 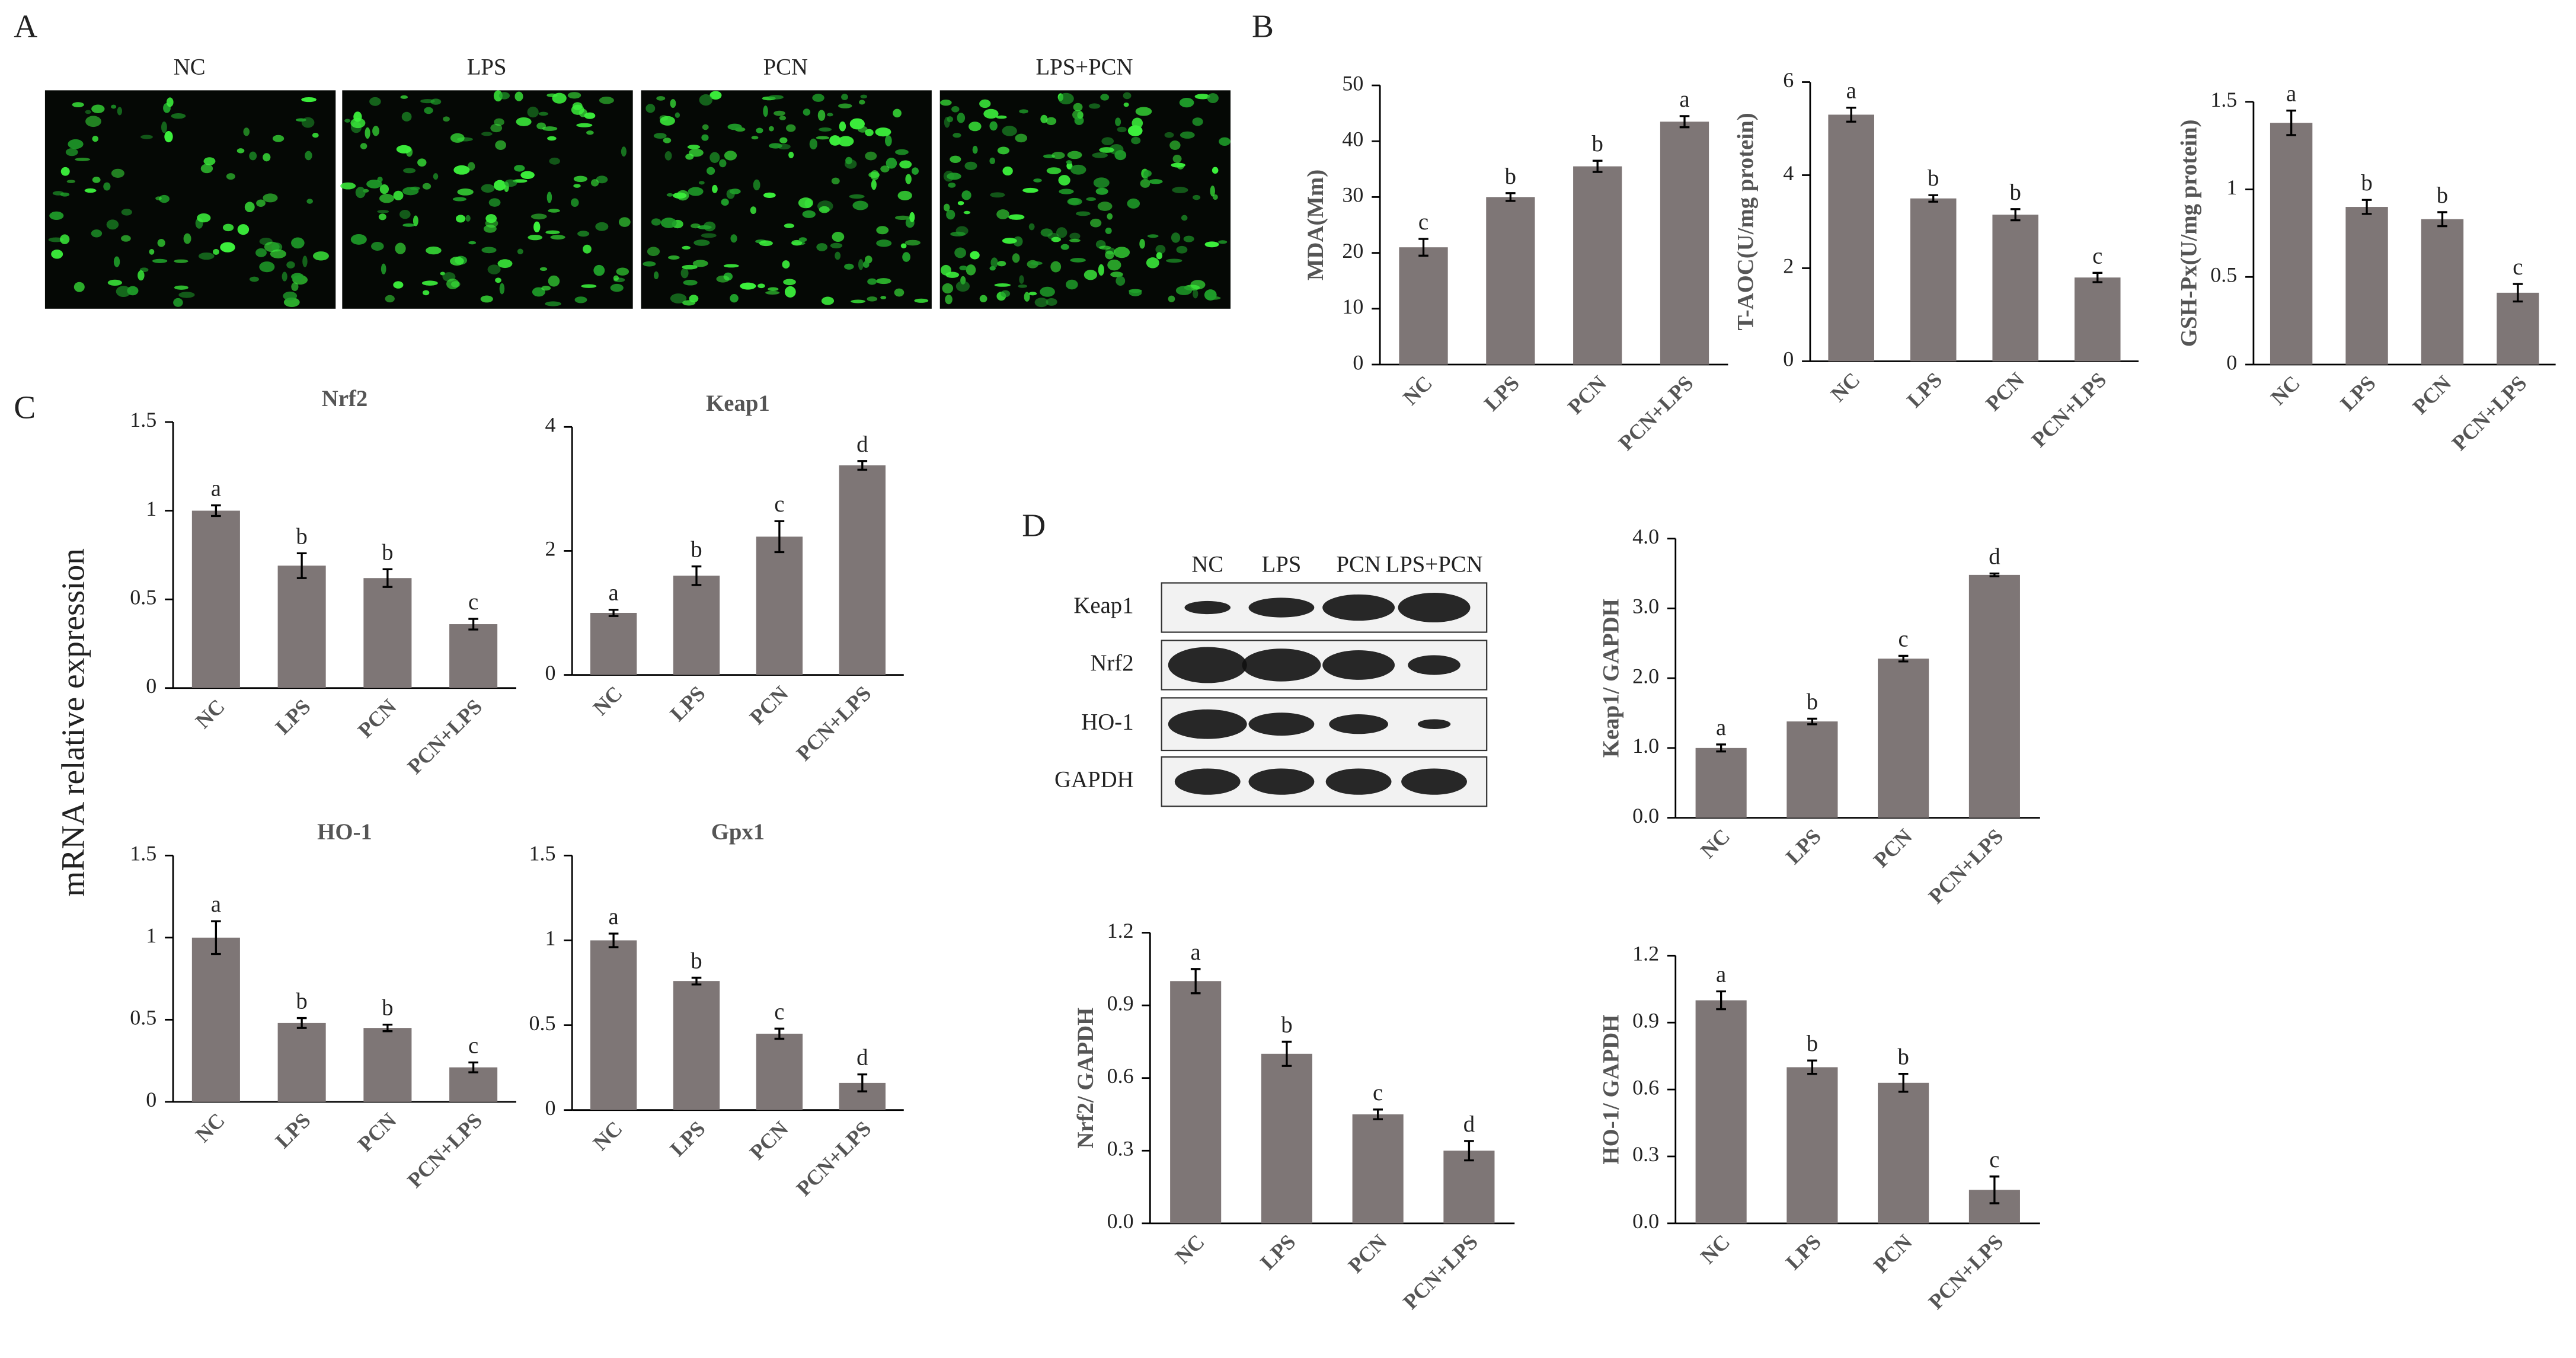 What do you see at coordinates (738, 403) in the screenshot?
I see `chart-title: Keap1` at bounding box center [738, 403].